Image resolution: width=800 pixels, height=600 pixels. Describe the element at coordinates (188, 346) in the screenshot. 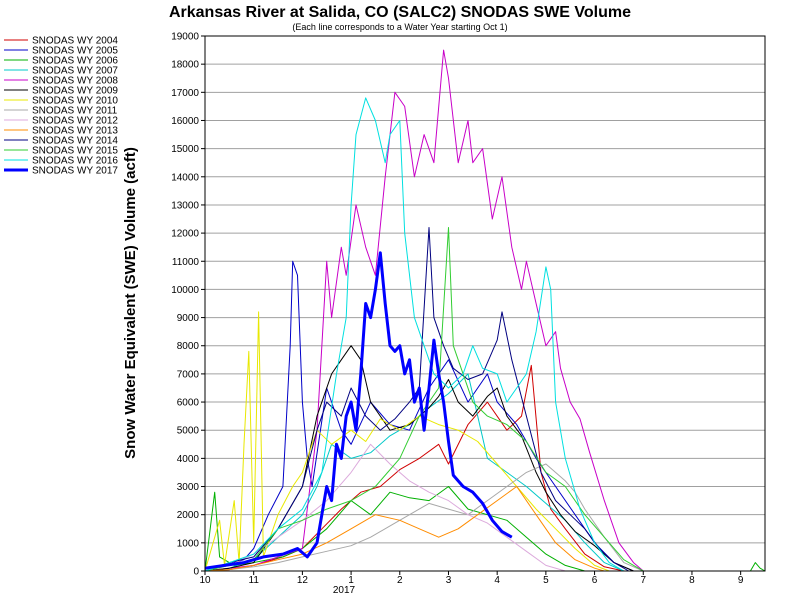

I see `y-tick-label: 8000` at that location.